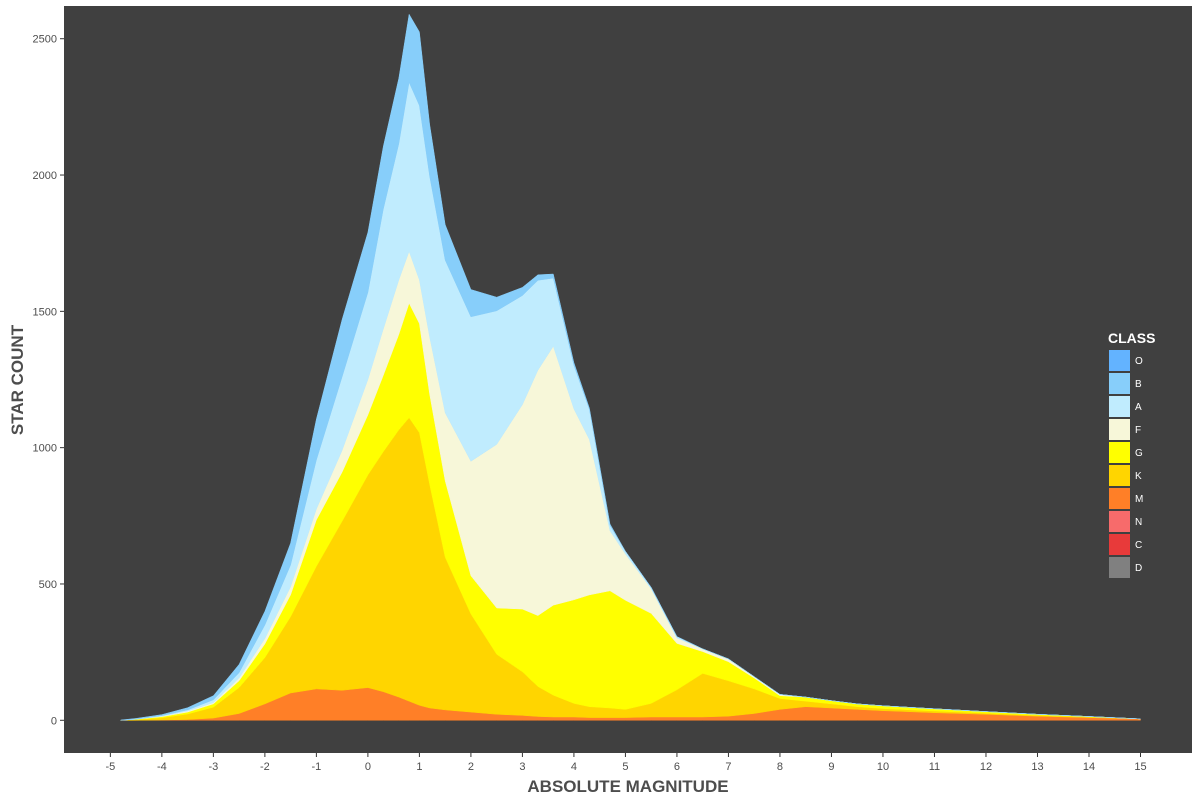 Image resolution: width=1200 pixels, height=800 pixels. Describe the element at coordinates (54, 721) in the screenshot. I see `y-tick-label: 0` at that location.